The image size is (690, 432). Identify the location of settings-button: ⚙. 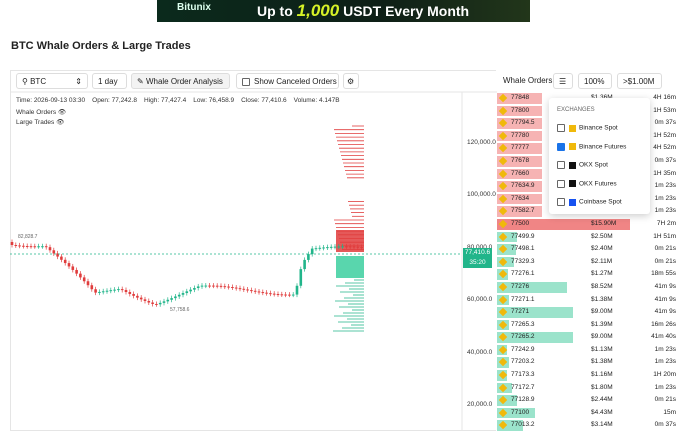
(351, 81).